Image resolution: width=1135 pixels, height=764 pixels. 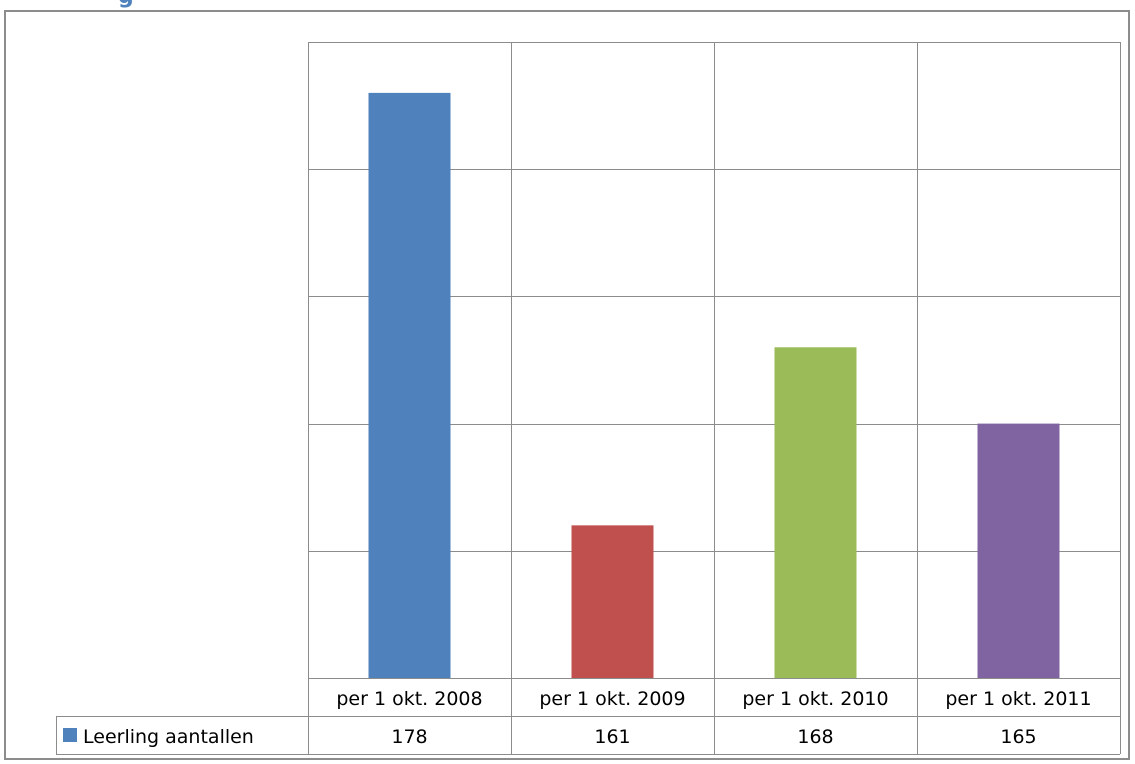 What do you see at coordinates (126, 5) in the screenshot?
I see `page-heading-fragment: g` at bounding box center [126, 5].